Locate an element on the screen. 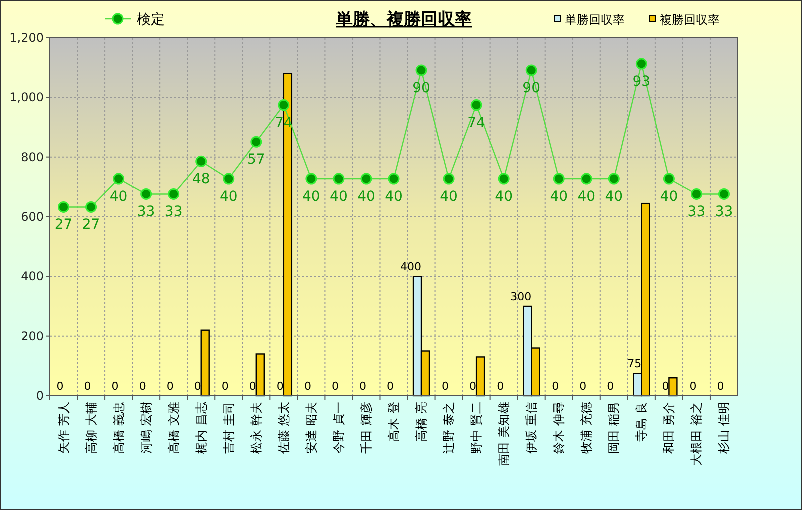  x-tick-label: 高橋 亮 is located at coordinates (421, 422).